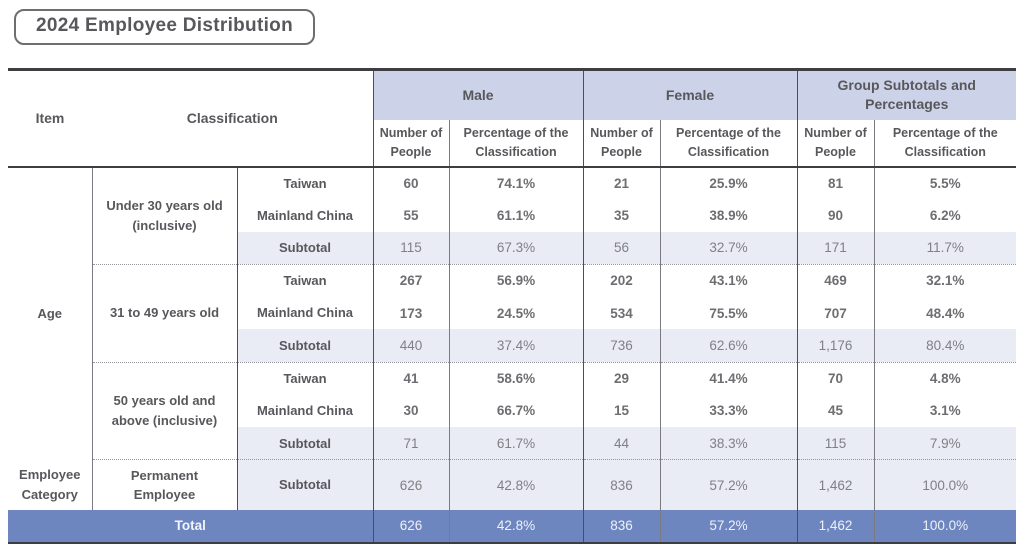 Image resolution: width=1024 pixels, height=550 pixels. What do you see at coordinates (836, 378) in the screenshot?
I see `cell-value: 70` at bounding box center [836, 378].